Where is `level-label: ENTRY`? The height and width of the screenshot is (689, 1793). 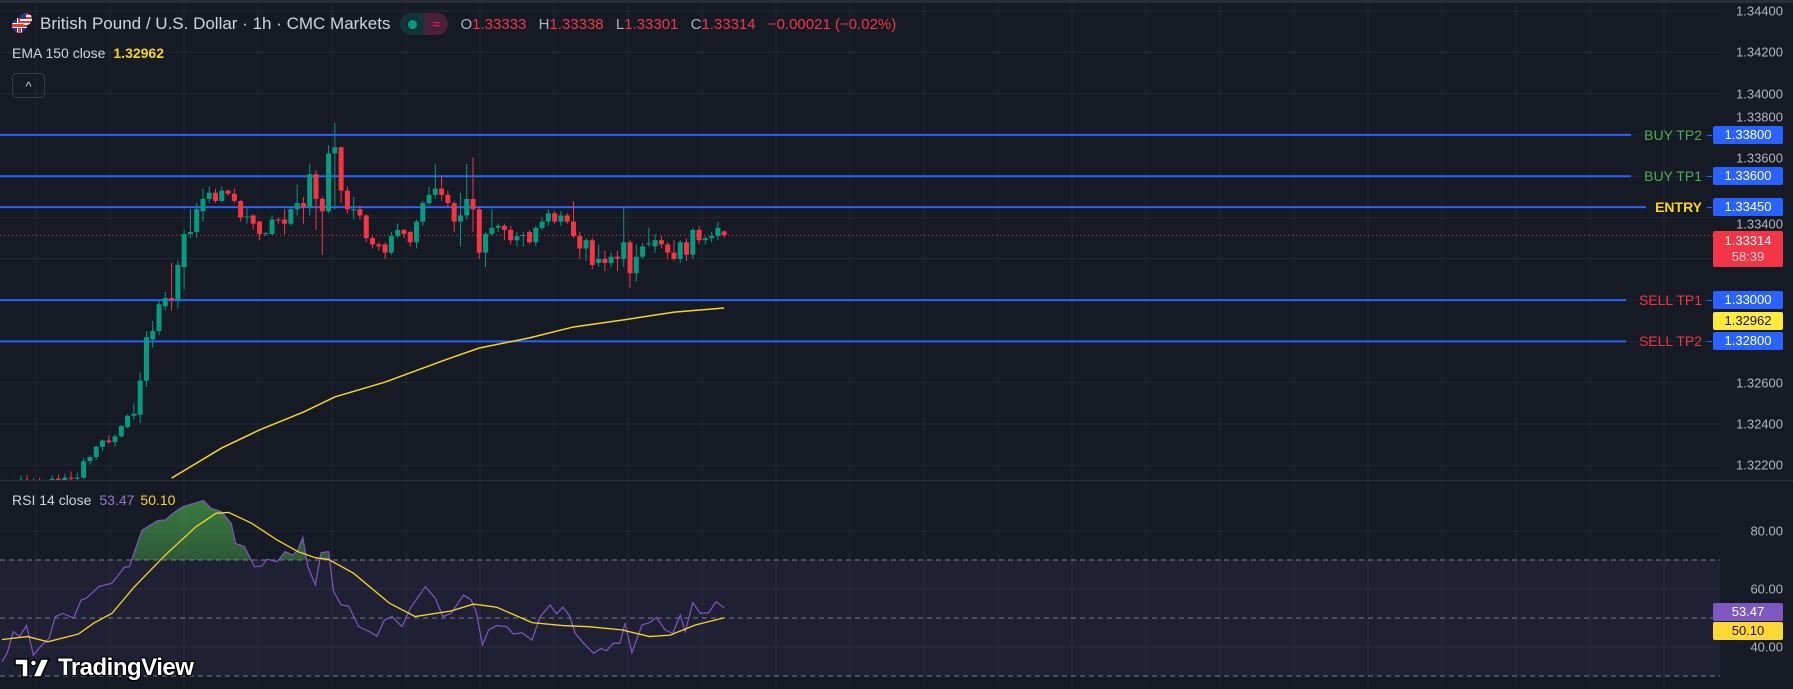 level-label: ENTRY is located at coordinates (1678, 207).